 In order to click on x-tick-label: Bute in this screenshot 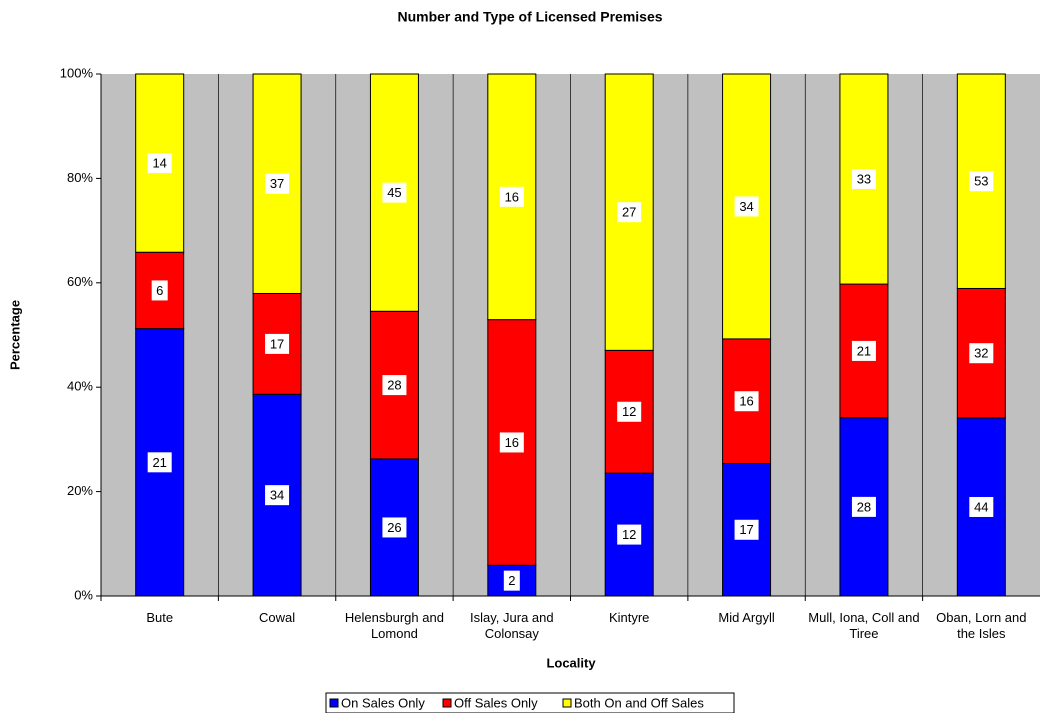, I will do `click(160, 617)`.